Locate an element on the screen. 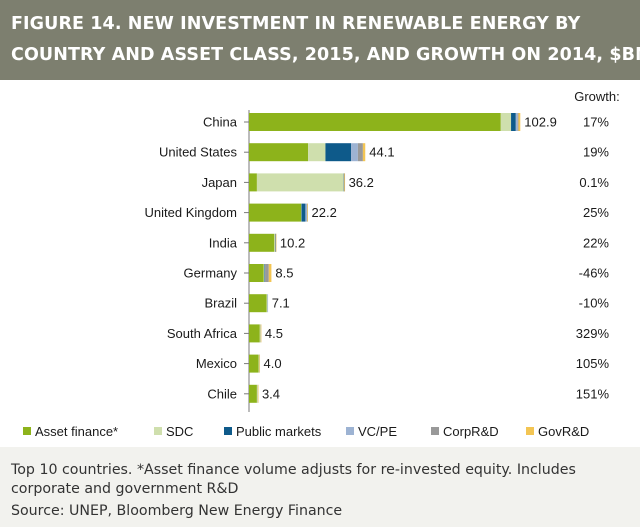  bar-row-india: India 10.2 22% is located at coordinates (409, 242).